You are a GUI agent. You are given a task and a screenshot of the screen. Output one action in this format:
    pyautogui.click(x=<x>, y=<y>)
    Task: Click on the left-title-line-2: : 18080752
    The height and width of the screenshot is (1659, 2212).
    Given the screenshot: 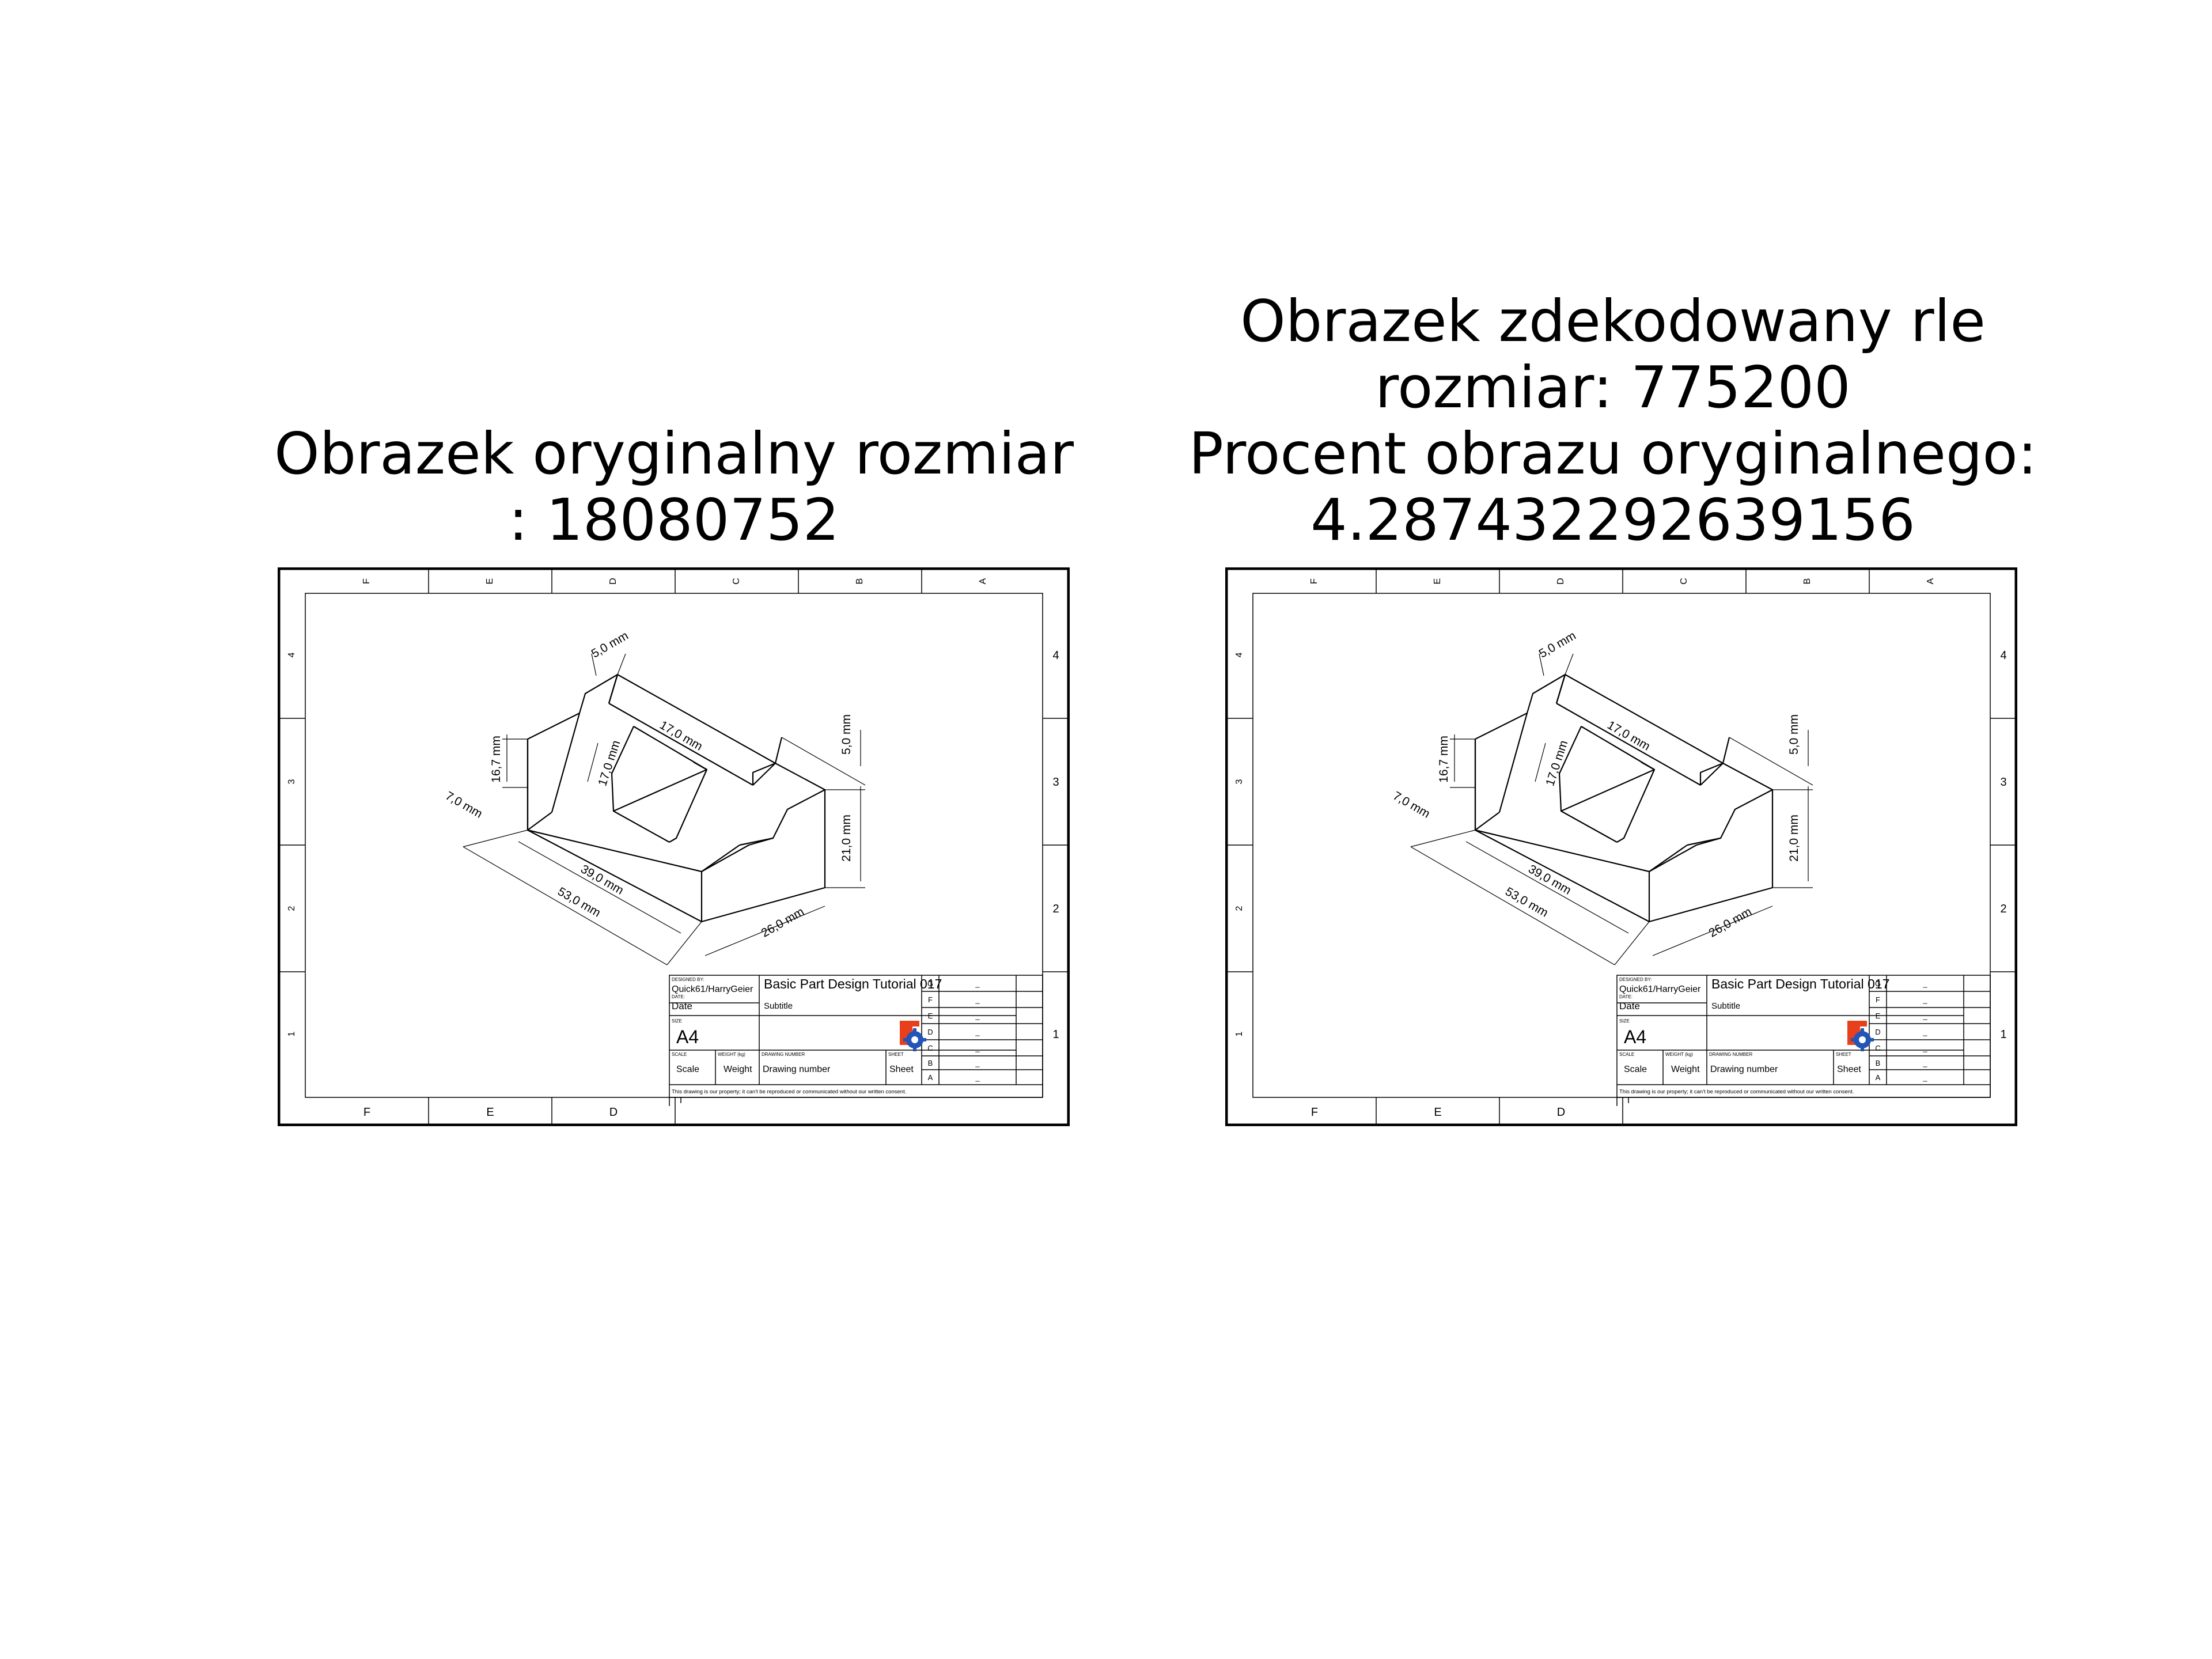 What is the action you would take?
    pyautogui.click(x=674, y=520)
    